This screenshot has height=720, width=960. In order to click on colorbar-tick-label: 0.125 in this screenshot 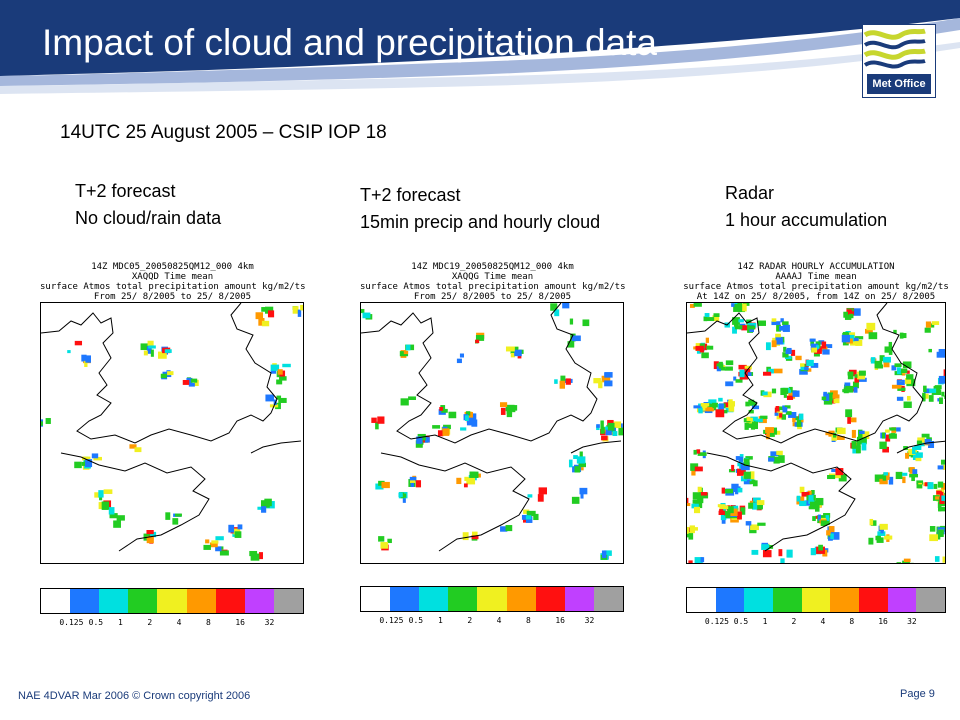, I will do `click(716, 621)`.